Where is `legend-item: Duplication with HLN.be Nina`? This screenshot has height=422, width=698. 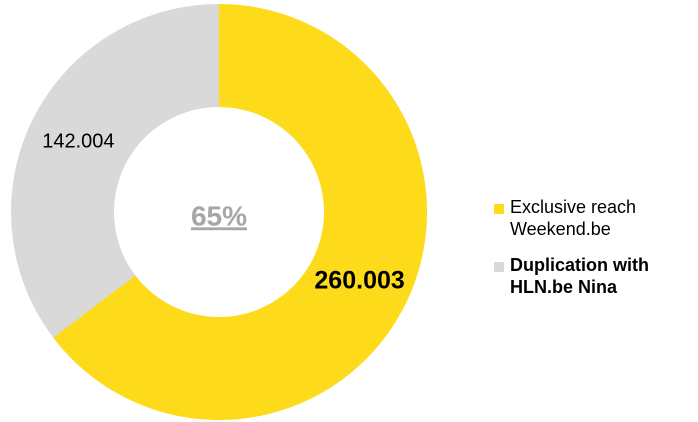
legend-item: Duplication with HLN.be Nina is located at coordinates (587, 276).